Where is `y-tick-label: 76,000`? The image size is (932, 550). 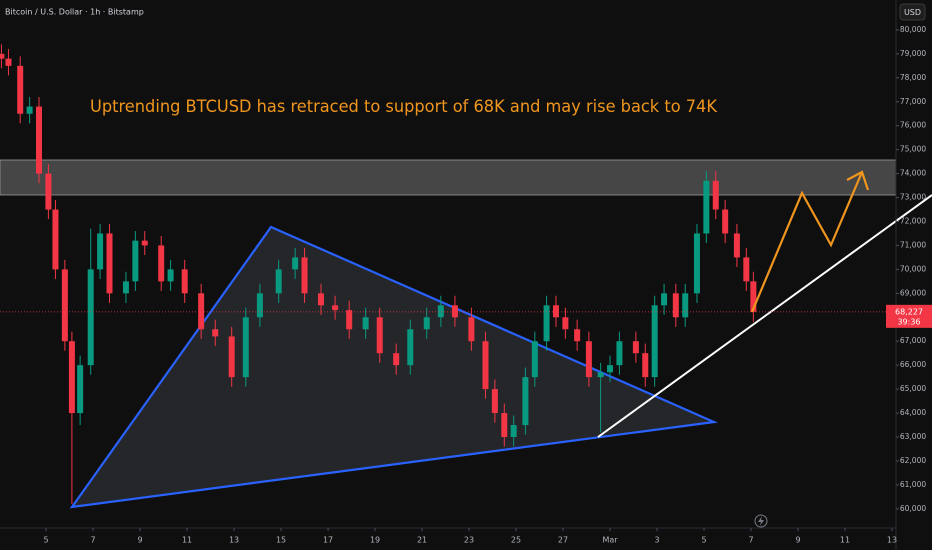
y-tick-label: 76,000 is located at coordinates (913, 125).